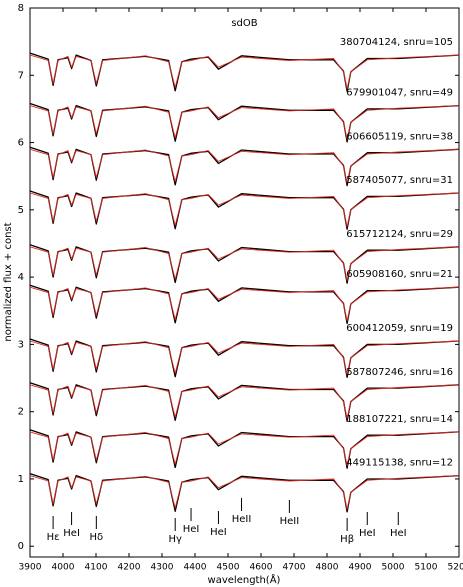 The image size is (463, 587). I want to click on spectrum-label: 615712124, snru=29, so click(399, 234).